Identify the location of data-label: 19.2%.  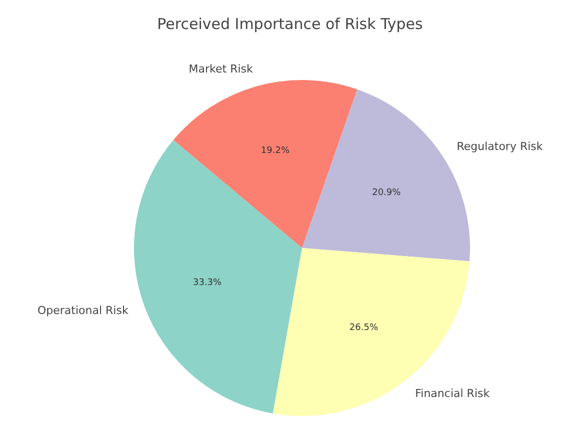
(275, 151).